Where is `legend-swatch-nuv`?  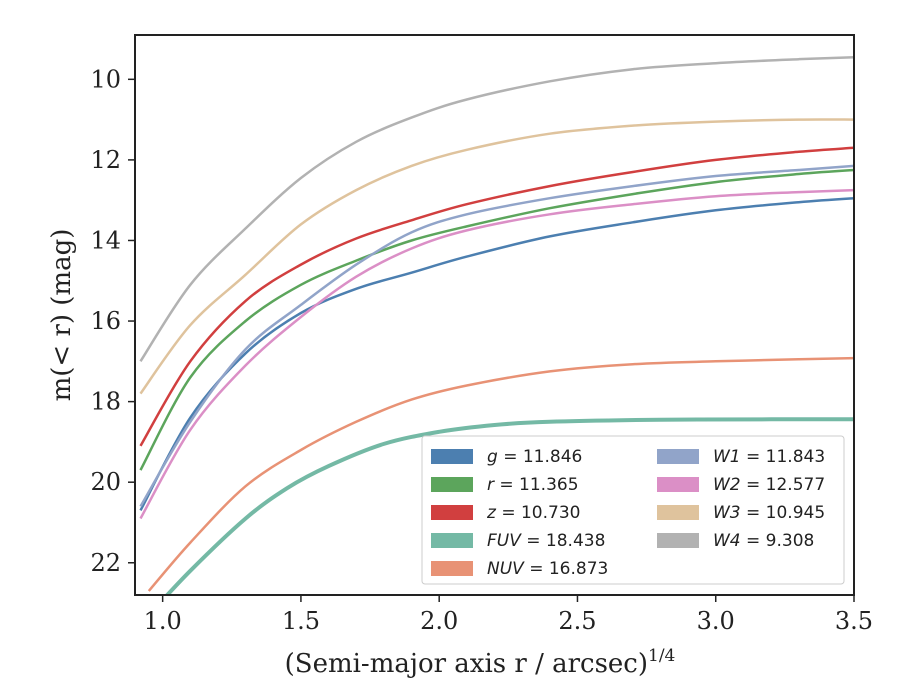 legend-swatch-nuv is located at coordinates (452, 568).